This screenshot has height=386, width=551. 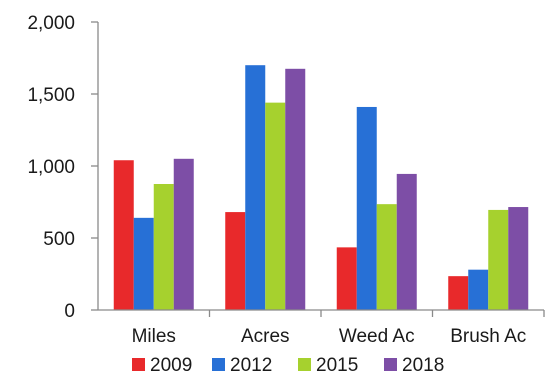 What do you see at coordinates (275, 206) in the screenshot?
I see `bar-2015-acres` at bounding box center [275, 206].